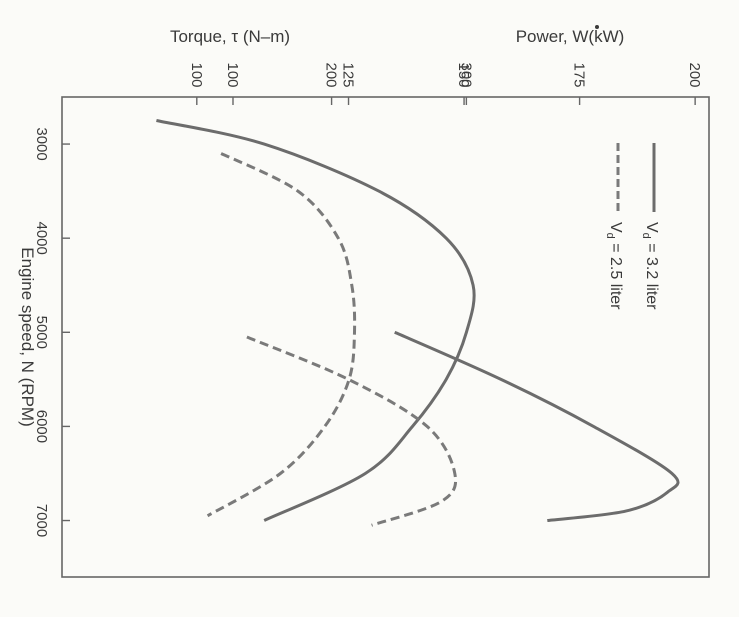 The image size is (739, 617). I want to click on power-tick-label: 100, so click(232, 74).